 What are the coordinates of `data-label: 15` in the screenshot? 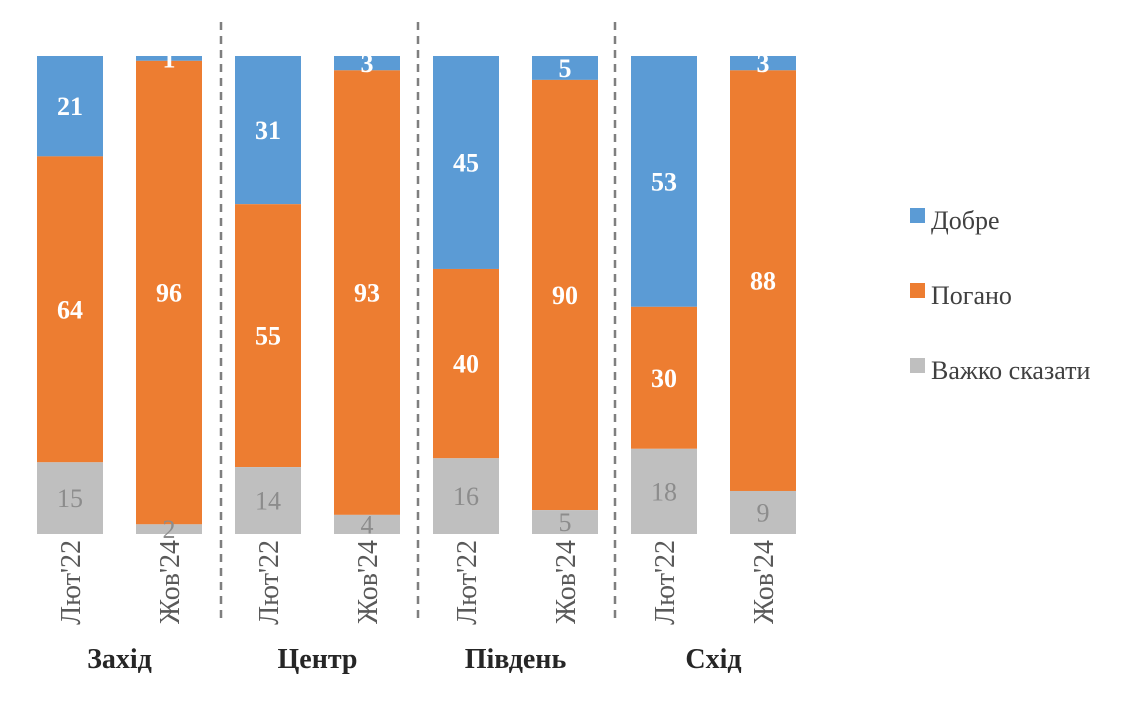 It's located at (70, 498).